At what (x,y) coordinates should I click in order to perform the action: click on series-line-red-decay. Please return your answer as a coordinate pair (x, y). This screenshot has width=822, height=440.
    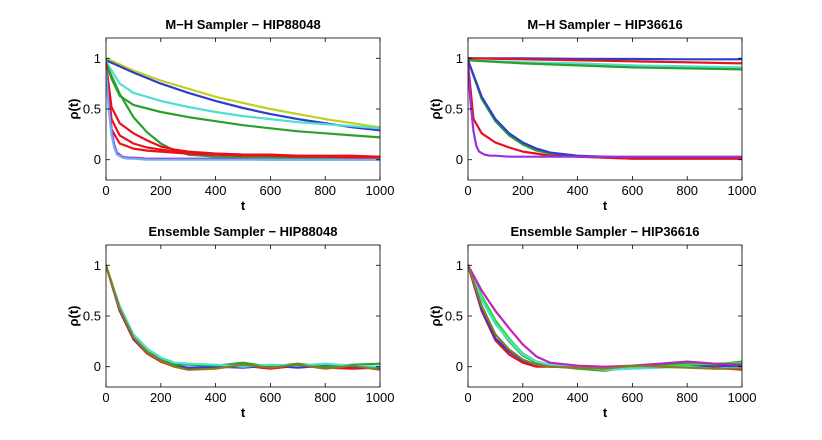
    Looking at the image, I should click on (605, 111).